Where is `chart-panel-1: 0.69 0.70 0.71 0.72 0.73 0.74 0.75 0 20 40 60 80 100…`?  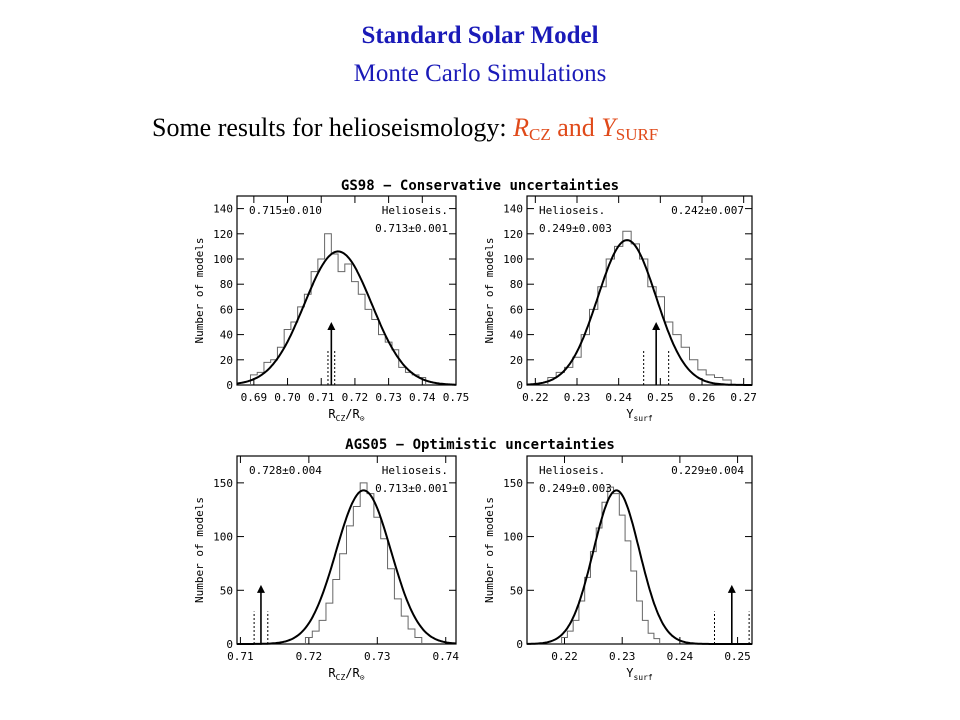
chart-panel-1: 0.69 0.70 0.71 0.72 0.73 0.74 0.75 0 20 40 60 80 100… is located at coordinates (331, 309).